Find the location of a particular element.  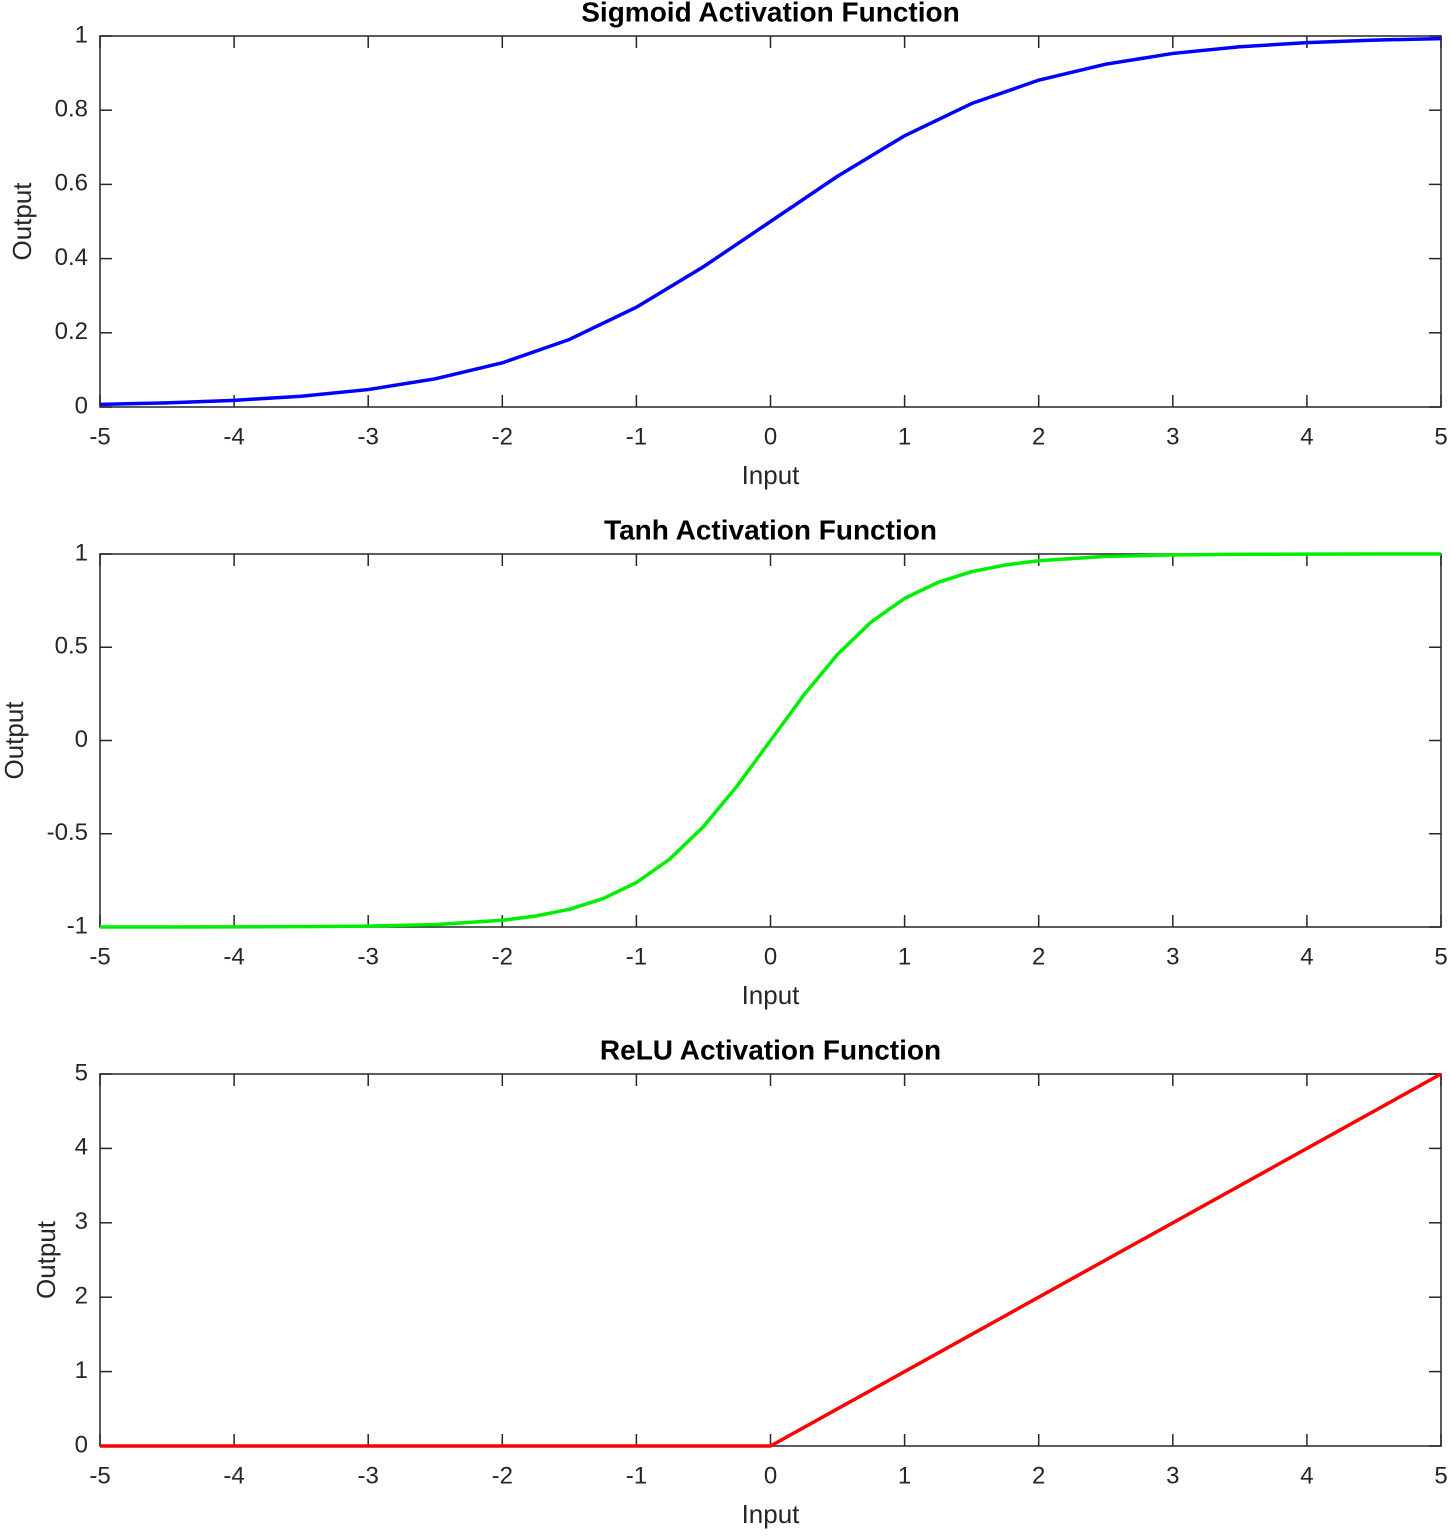

chart-title: ReLU Activation Function is located at coordinates (770, 1049).